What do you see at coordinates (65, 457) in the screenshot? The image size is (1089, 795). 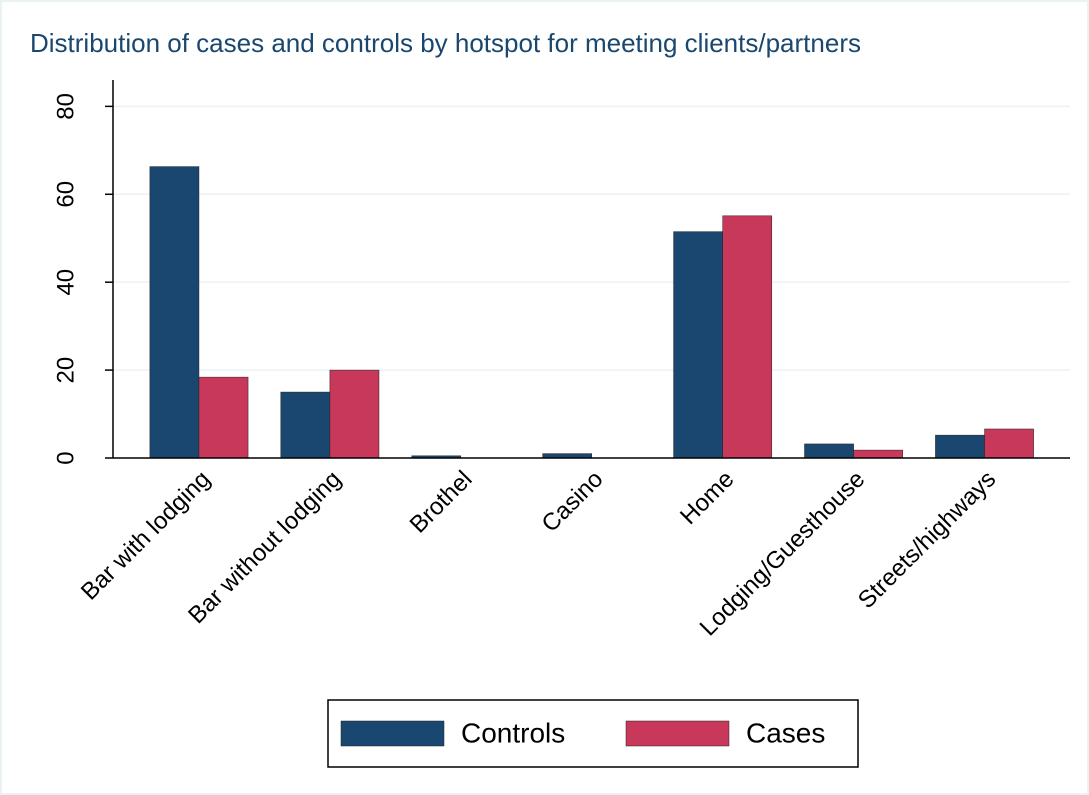 I see `y-tick-label: 0` at bounding box center [65, 457].